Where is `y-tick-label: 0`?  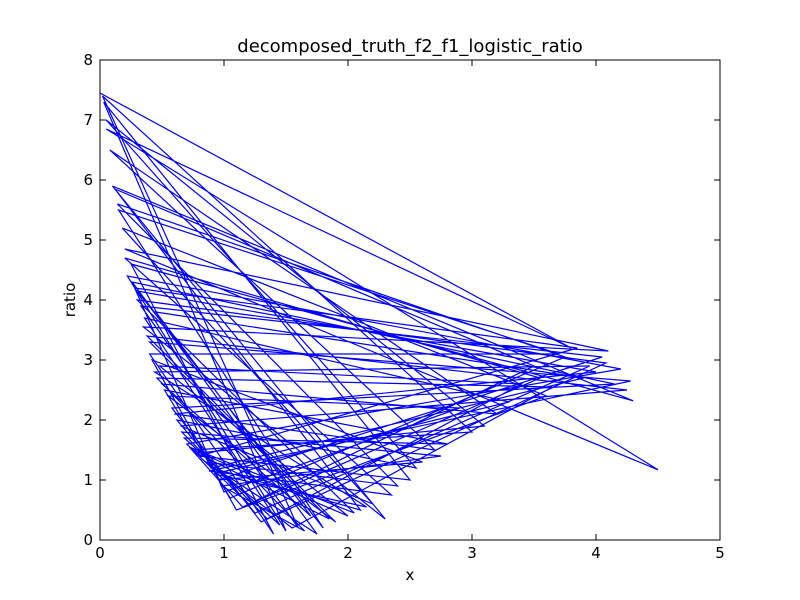
y-tick-label: 0 is located at coordinates (88, 540).